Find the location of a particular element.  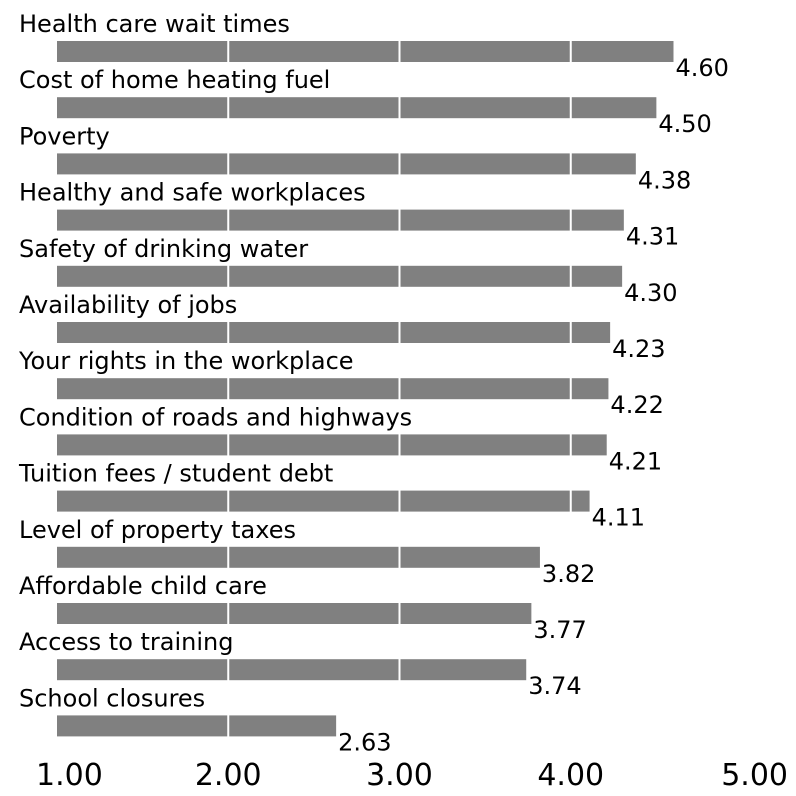

data-label: 3.82 is located at coordinates (568, 574).